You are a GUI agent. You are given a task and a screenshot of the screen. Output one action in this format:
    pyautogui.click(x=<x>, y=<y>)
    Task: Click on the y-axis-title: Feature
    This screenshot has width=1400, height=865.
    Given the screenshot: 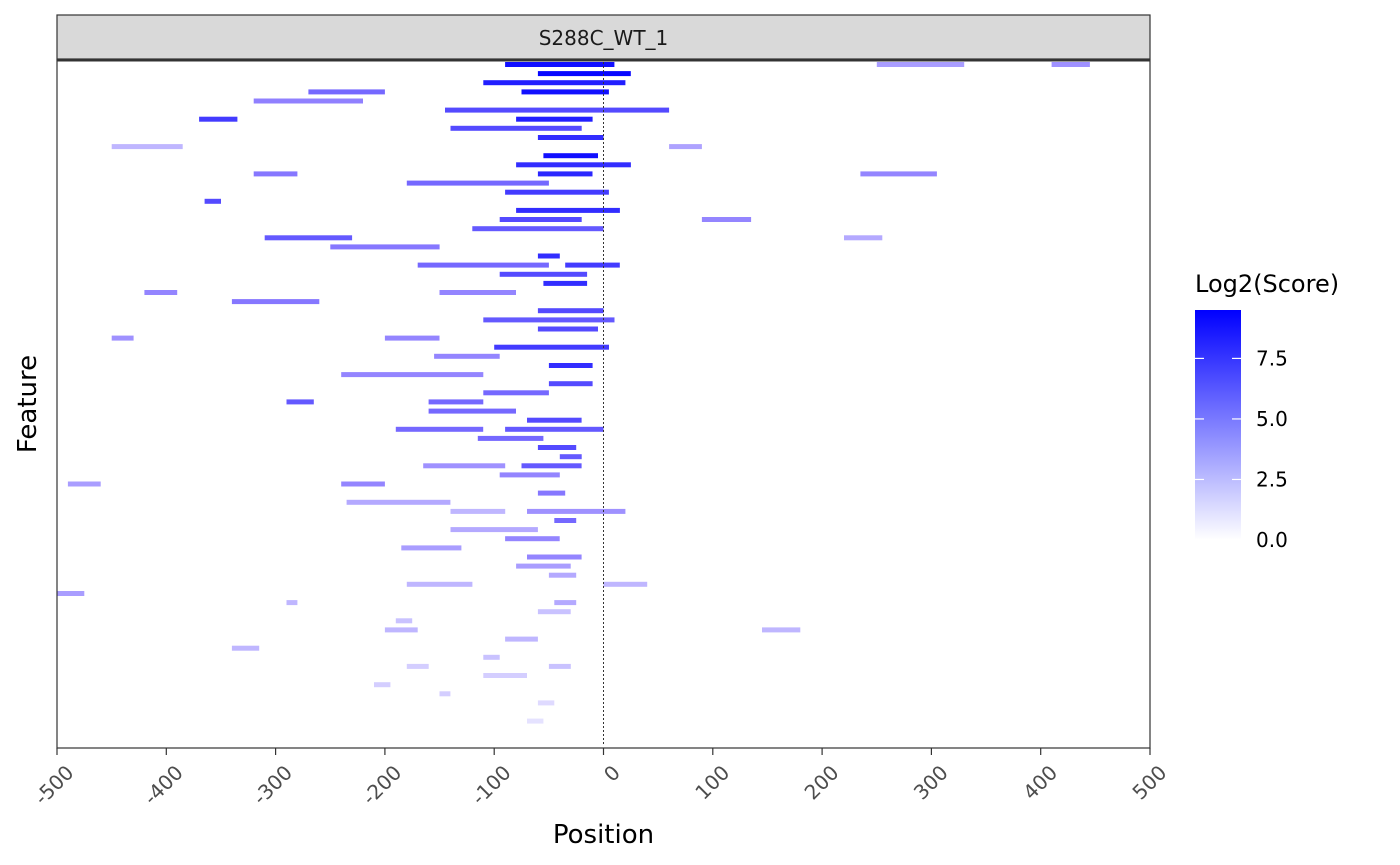 What is the action you would take?
    pyautogui.click(x=28, y=404)
    